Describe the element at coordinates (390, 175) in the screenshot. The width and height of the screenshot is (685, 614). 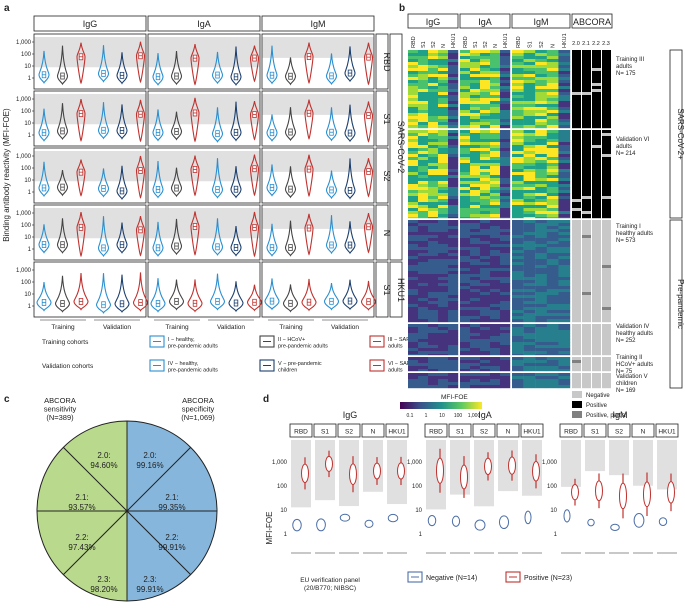
I see `panel-a-antigen-strips: RBD S1 S2 N S1 SARS-CoV-2 HKU1` at that location.